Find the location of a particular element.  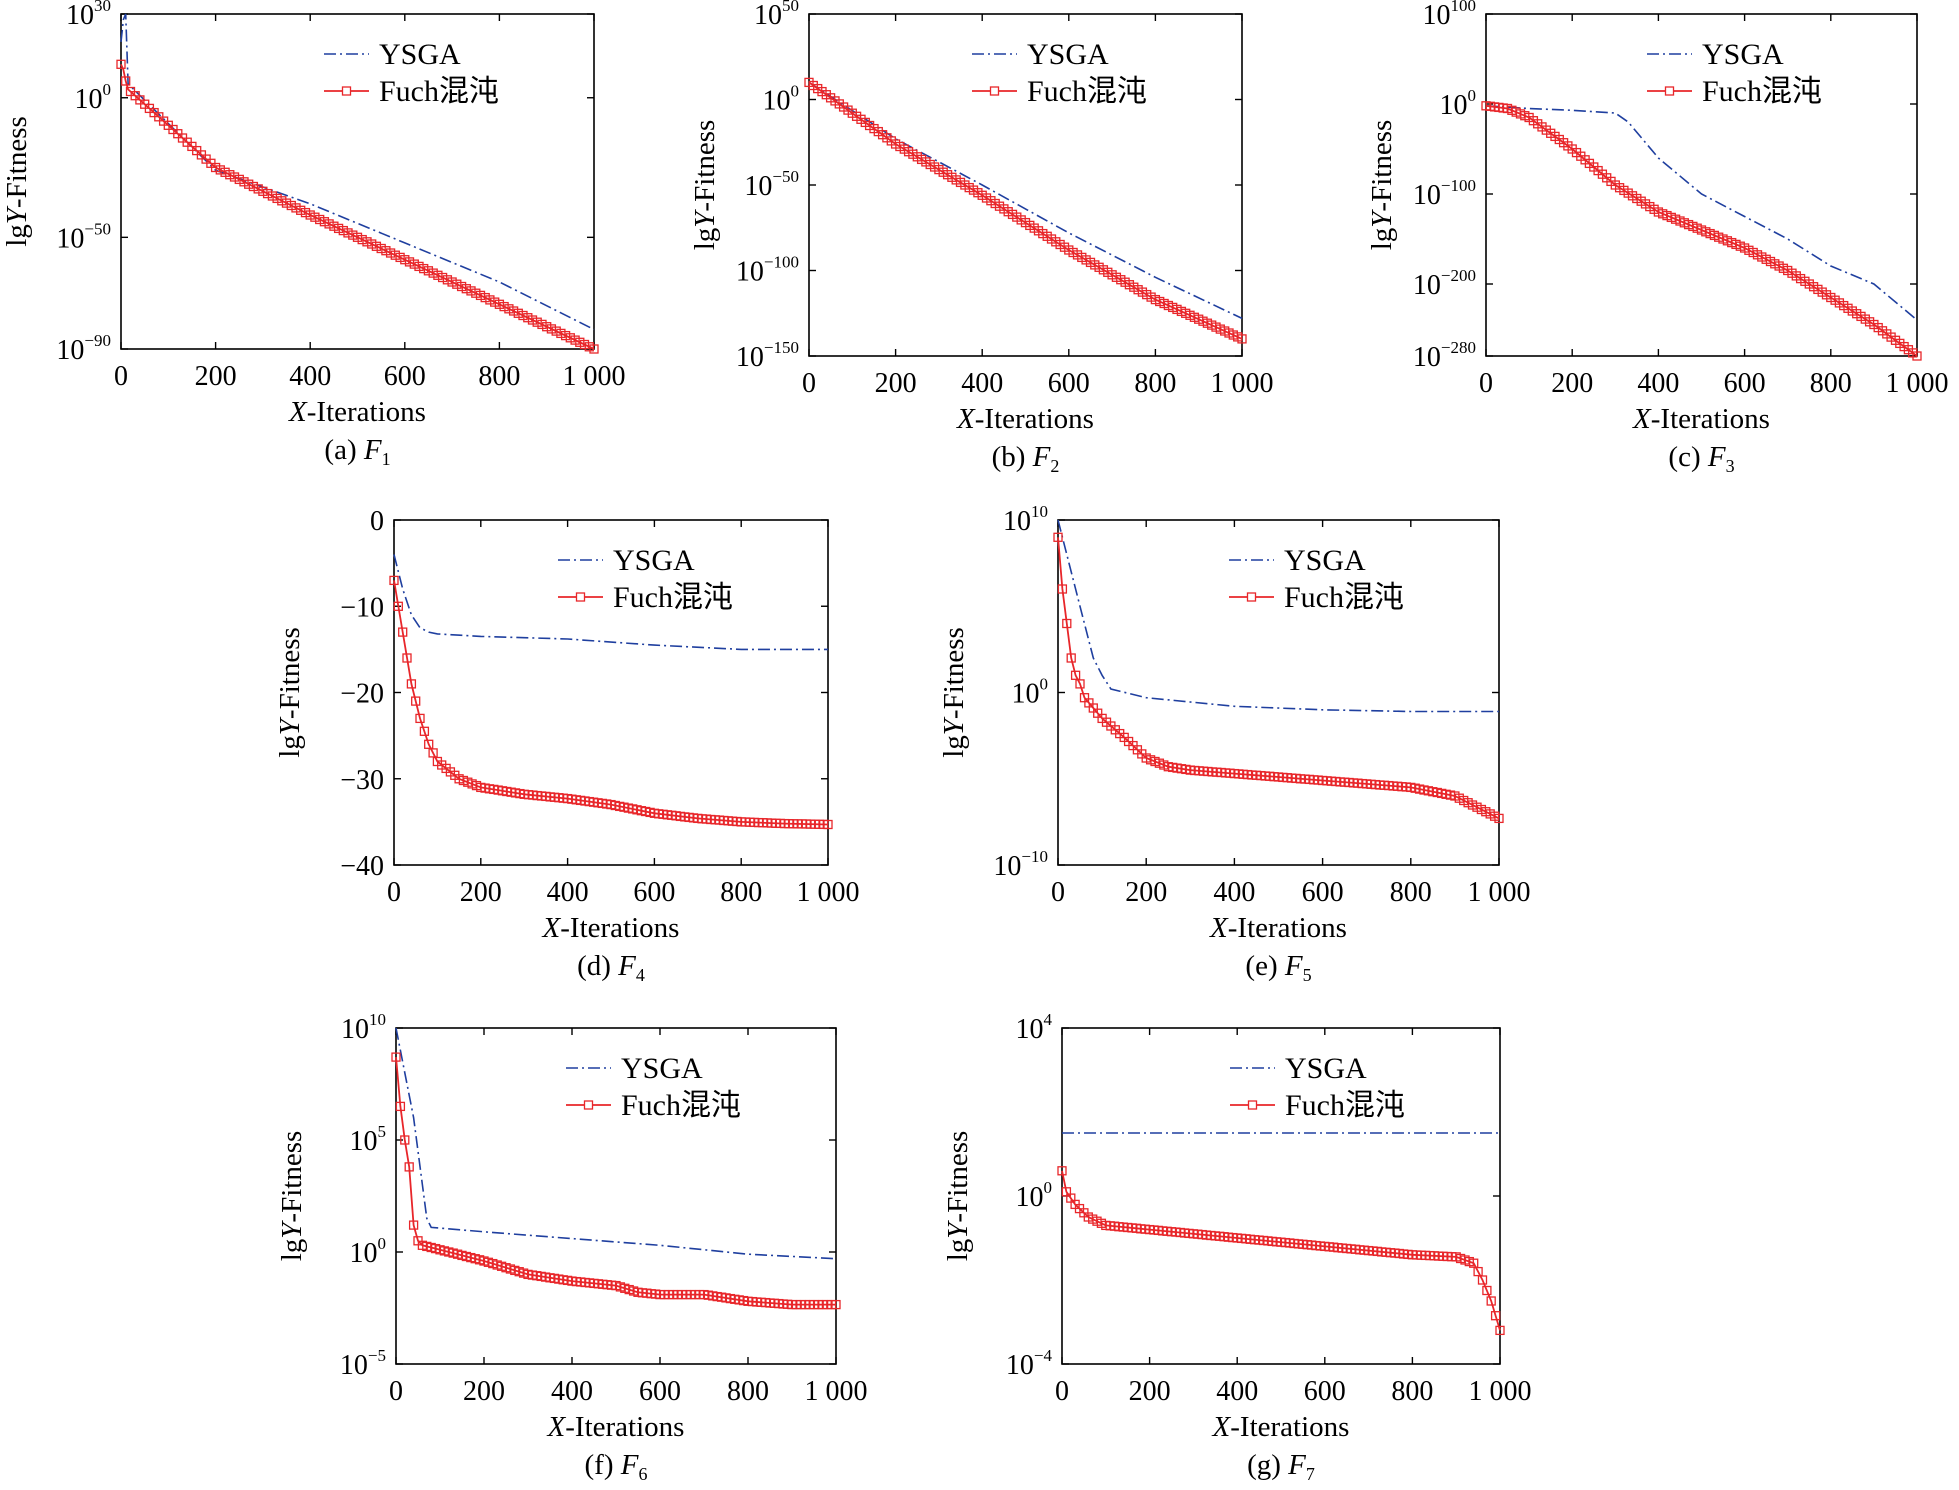

y-tick-label: 10⁻⁵⁰ is located at coordinates (83, 236).